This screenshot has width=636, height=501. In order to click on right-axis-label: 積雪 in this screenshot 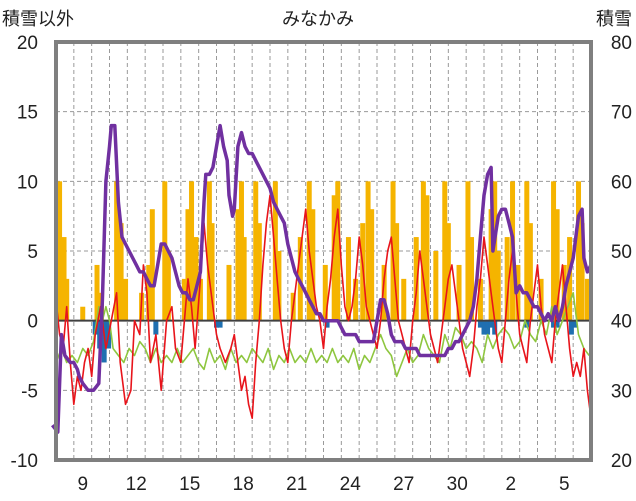, I will do `click(614, 19)`.